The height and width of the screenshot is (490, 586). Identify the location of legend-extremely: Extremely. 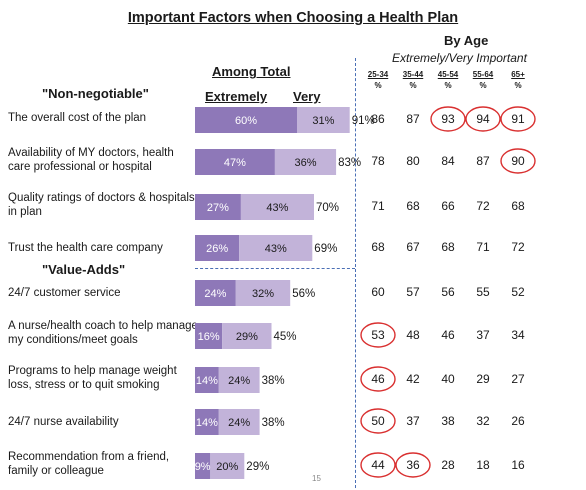
(236, 96).